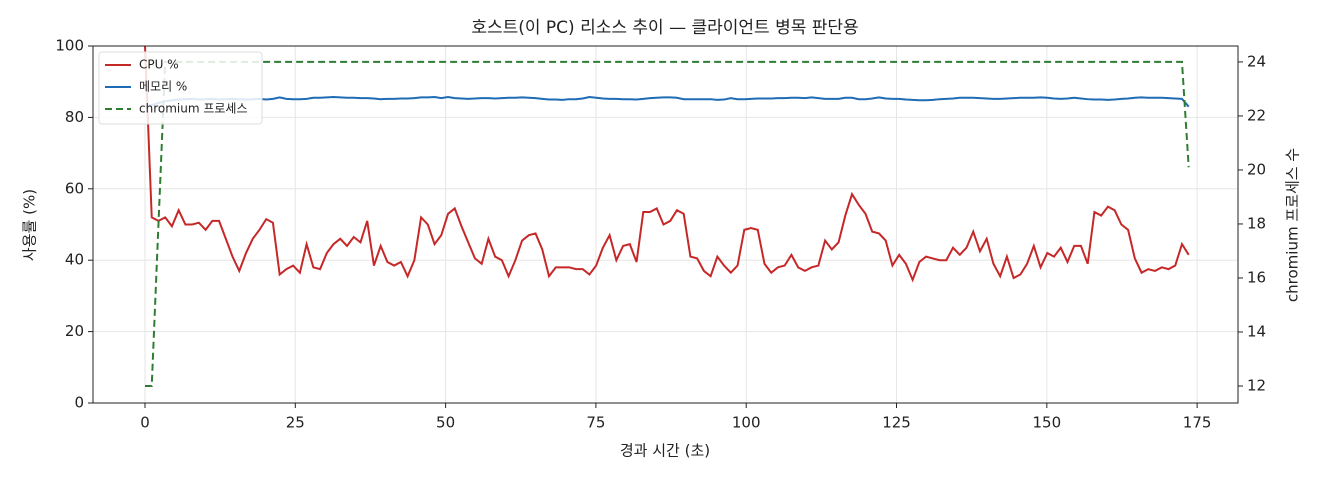 The image size is (1320, 480). I want to click on y-tick-label: 80, so click(74, 117).